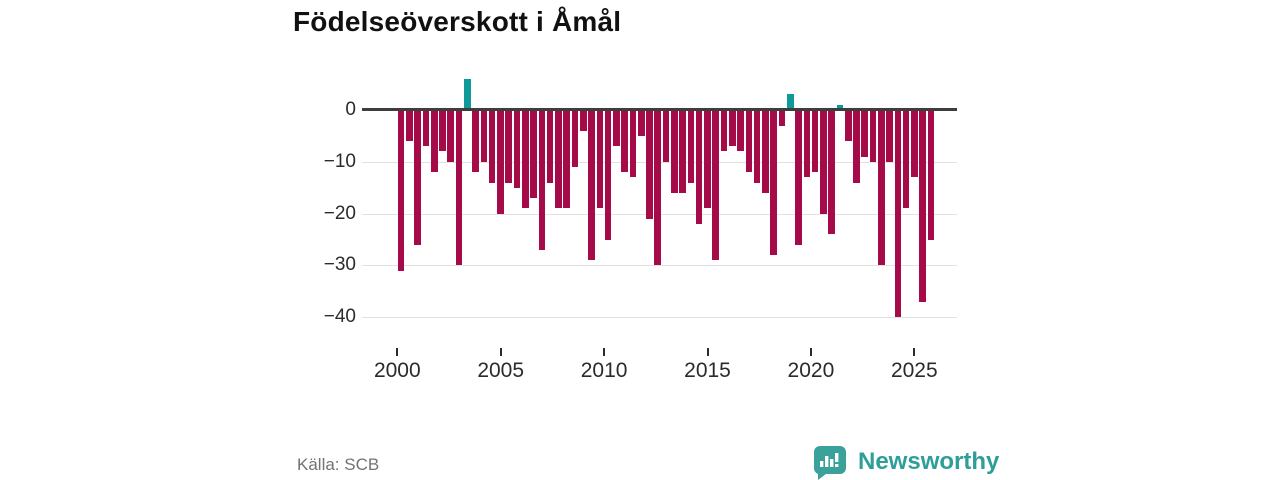 The height and width of the screenshot is (480, 1280). Describe the element at coordinates (350, 109) in the screenshot. I see `y-tick-label: 0` at that location.